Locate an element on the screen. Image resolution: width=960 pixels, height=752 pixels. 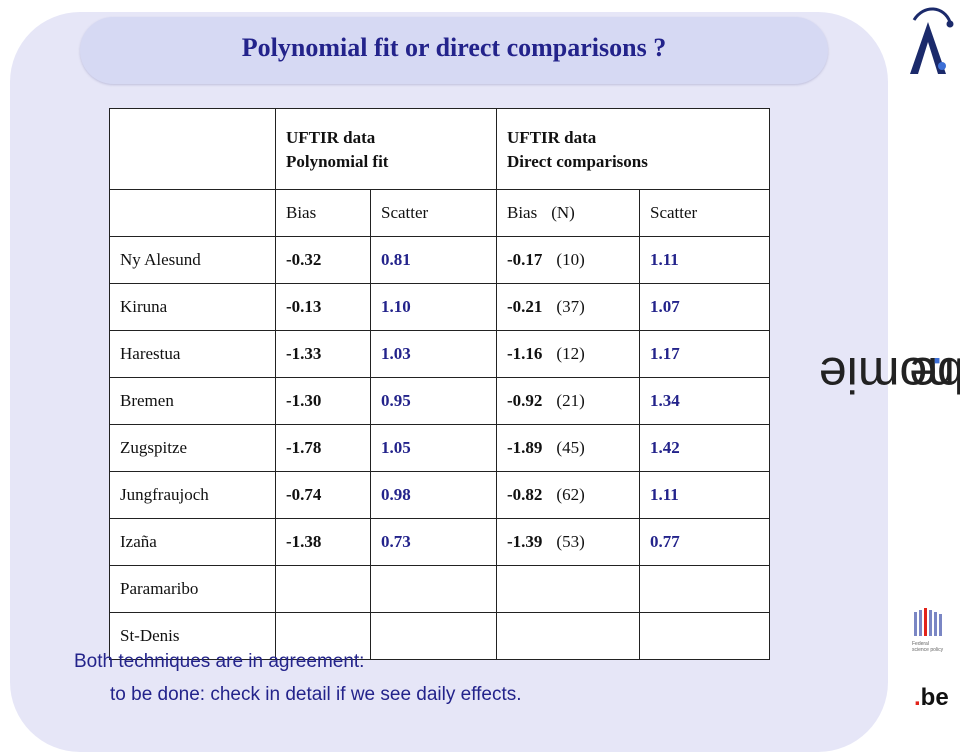
poly-bias-cell is located at coordinates (323, 589).